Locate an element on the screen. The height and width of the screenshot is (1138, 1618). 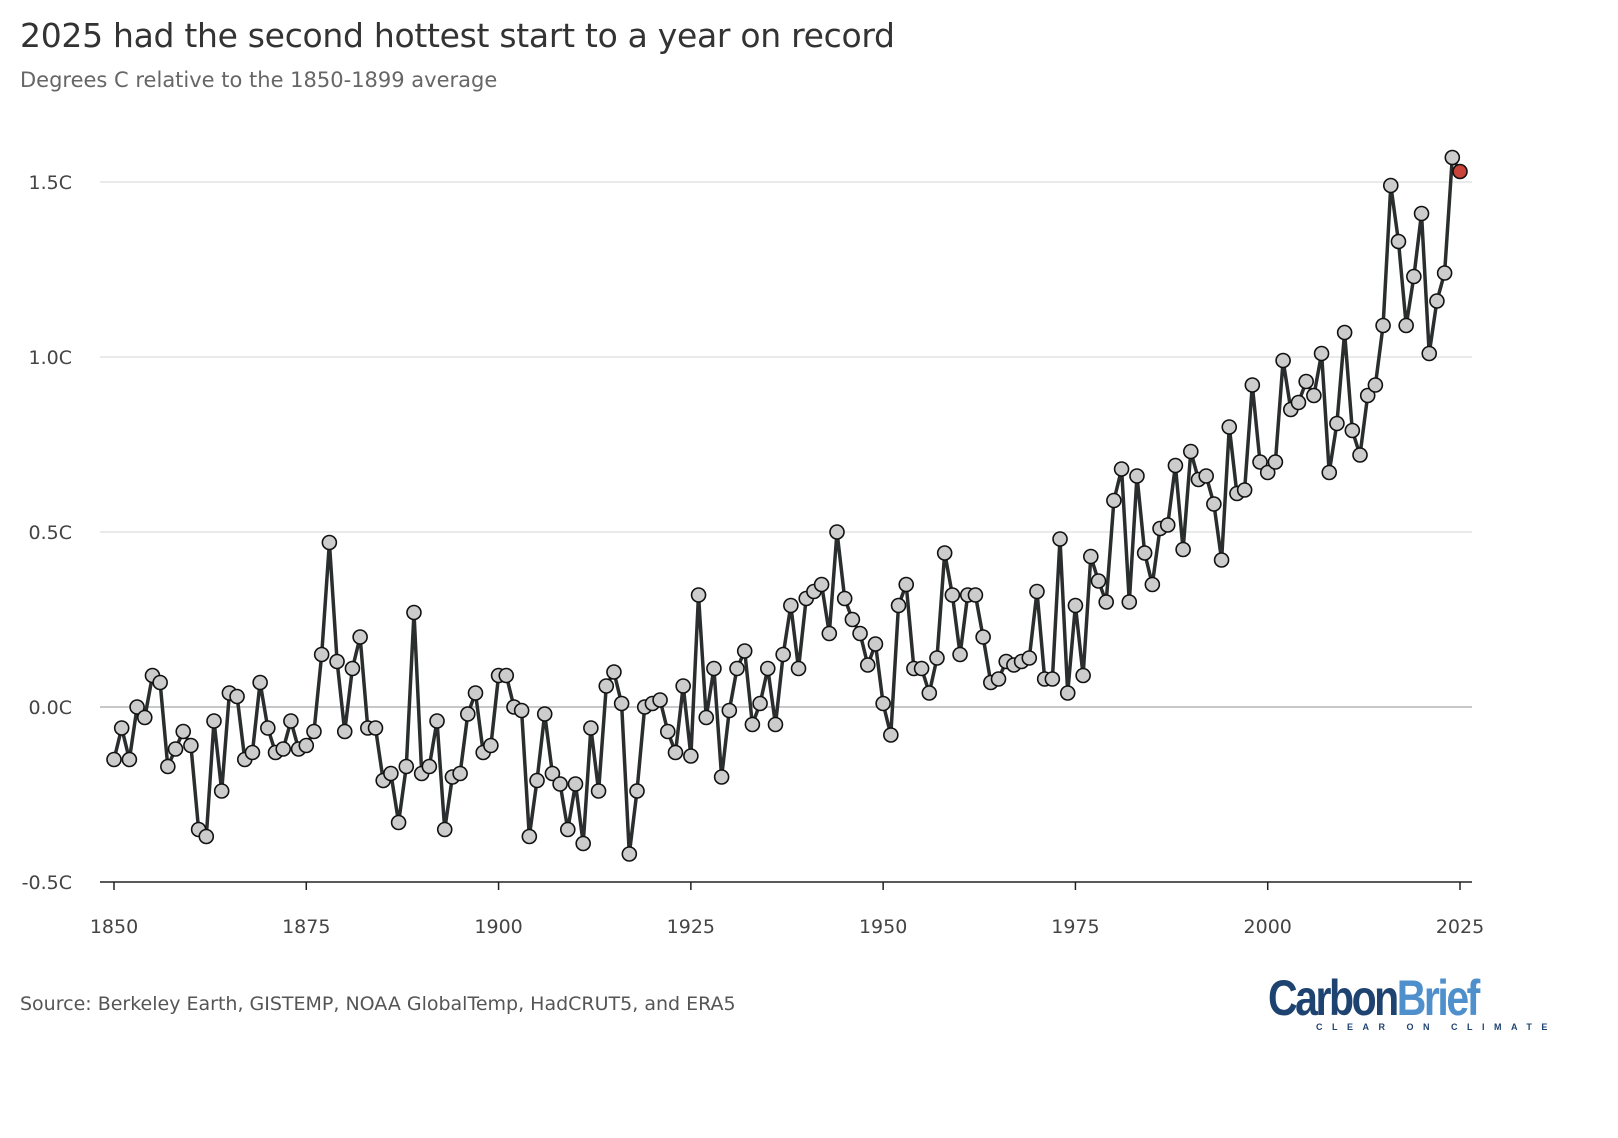
data-point-1939 is located at coordinates (798, 668).